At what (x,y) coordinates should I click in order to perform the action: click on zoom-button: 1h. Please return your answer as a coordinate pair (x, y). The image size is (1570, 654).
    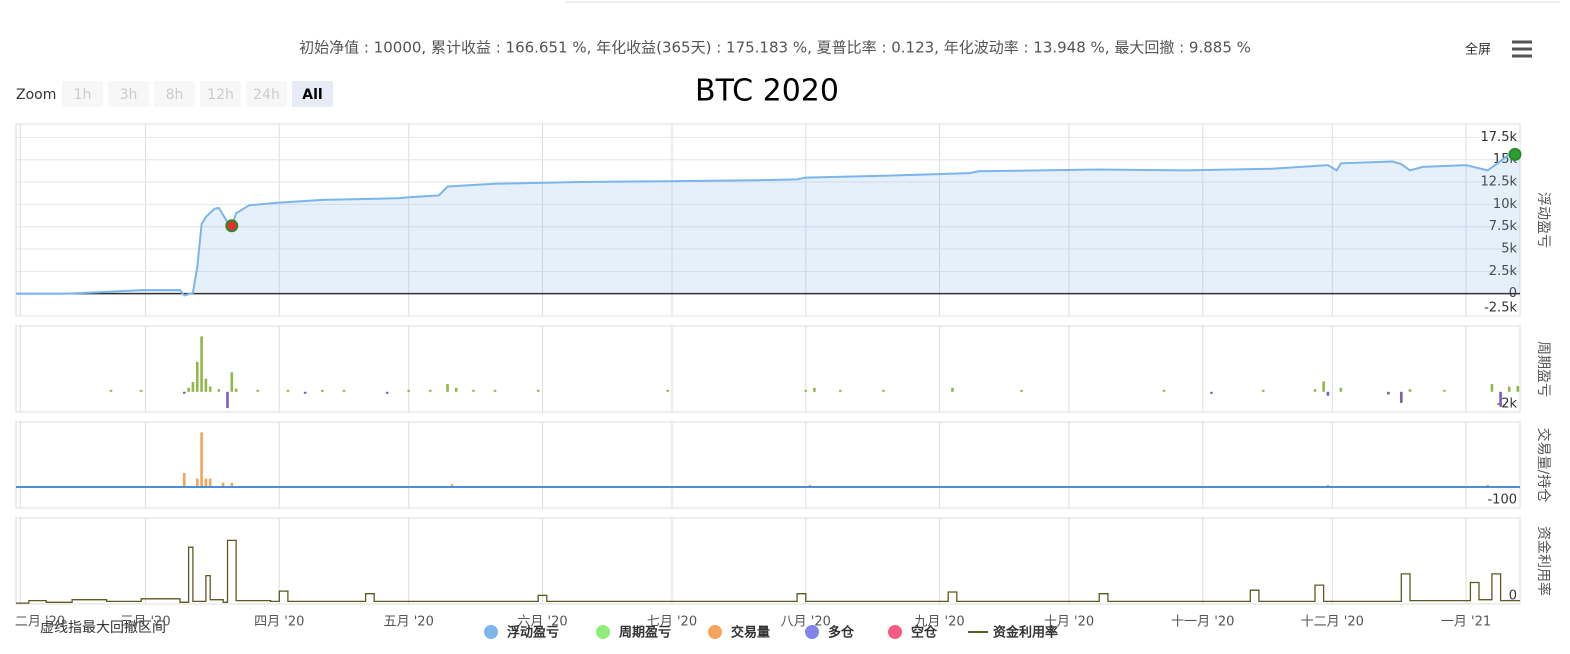
    Looking at the image, I should click on (82, 94).